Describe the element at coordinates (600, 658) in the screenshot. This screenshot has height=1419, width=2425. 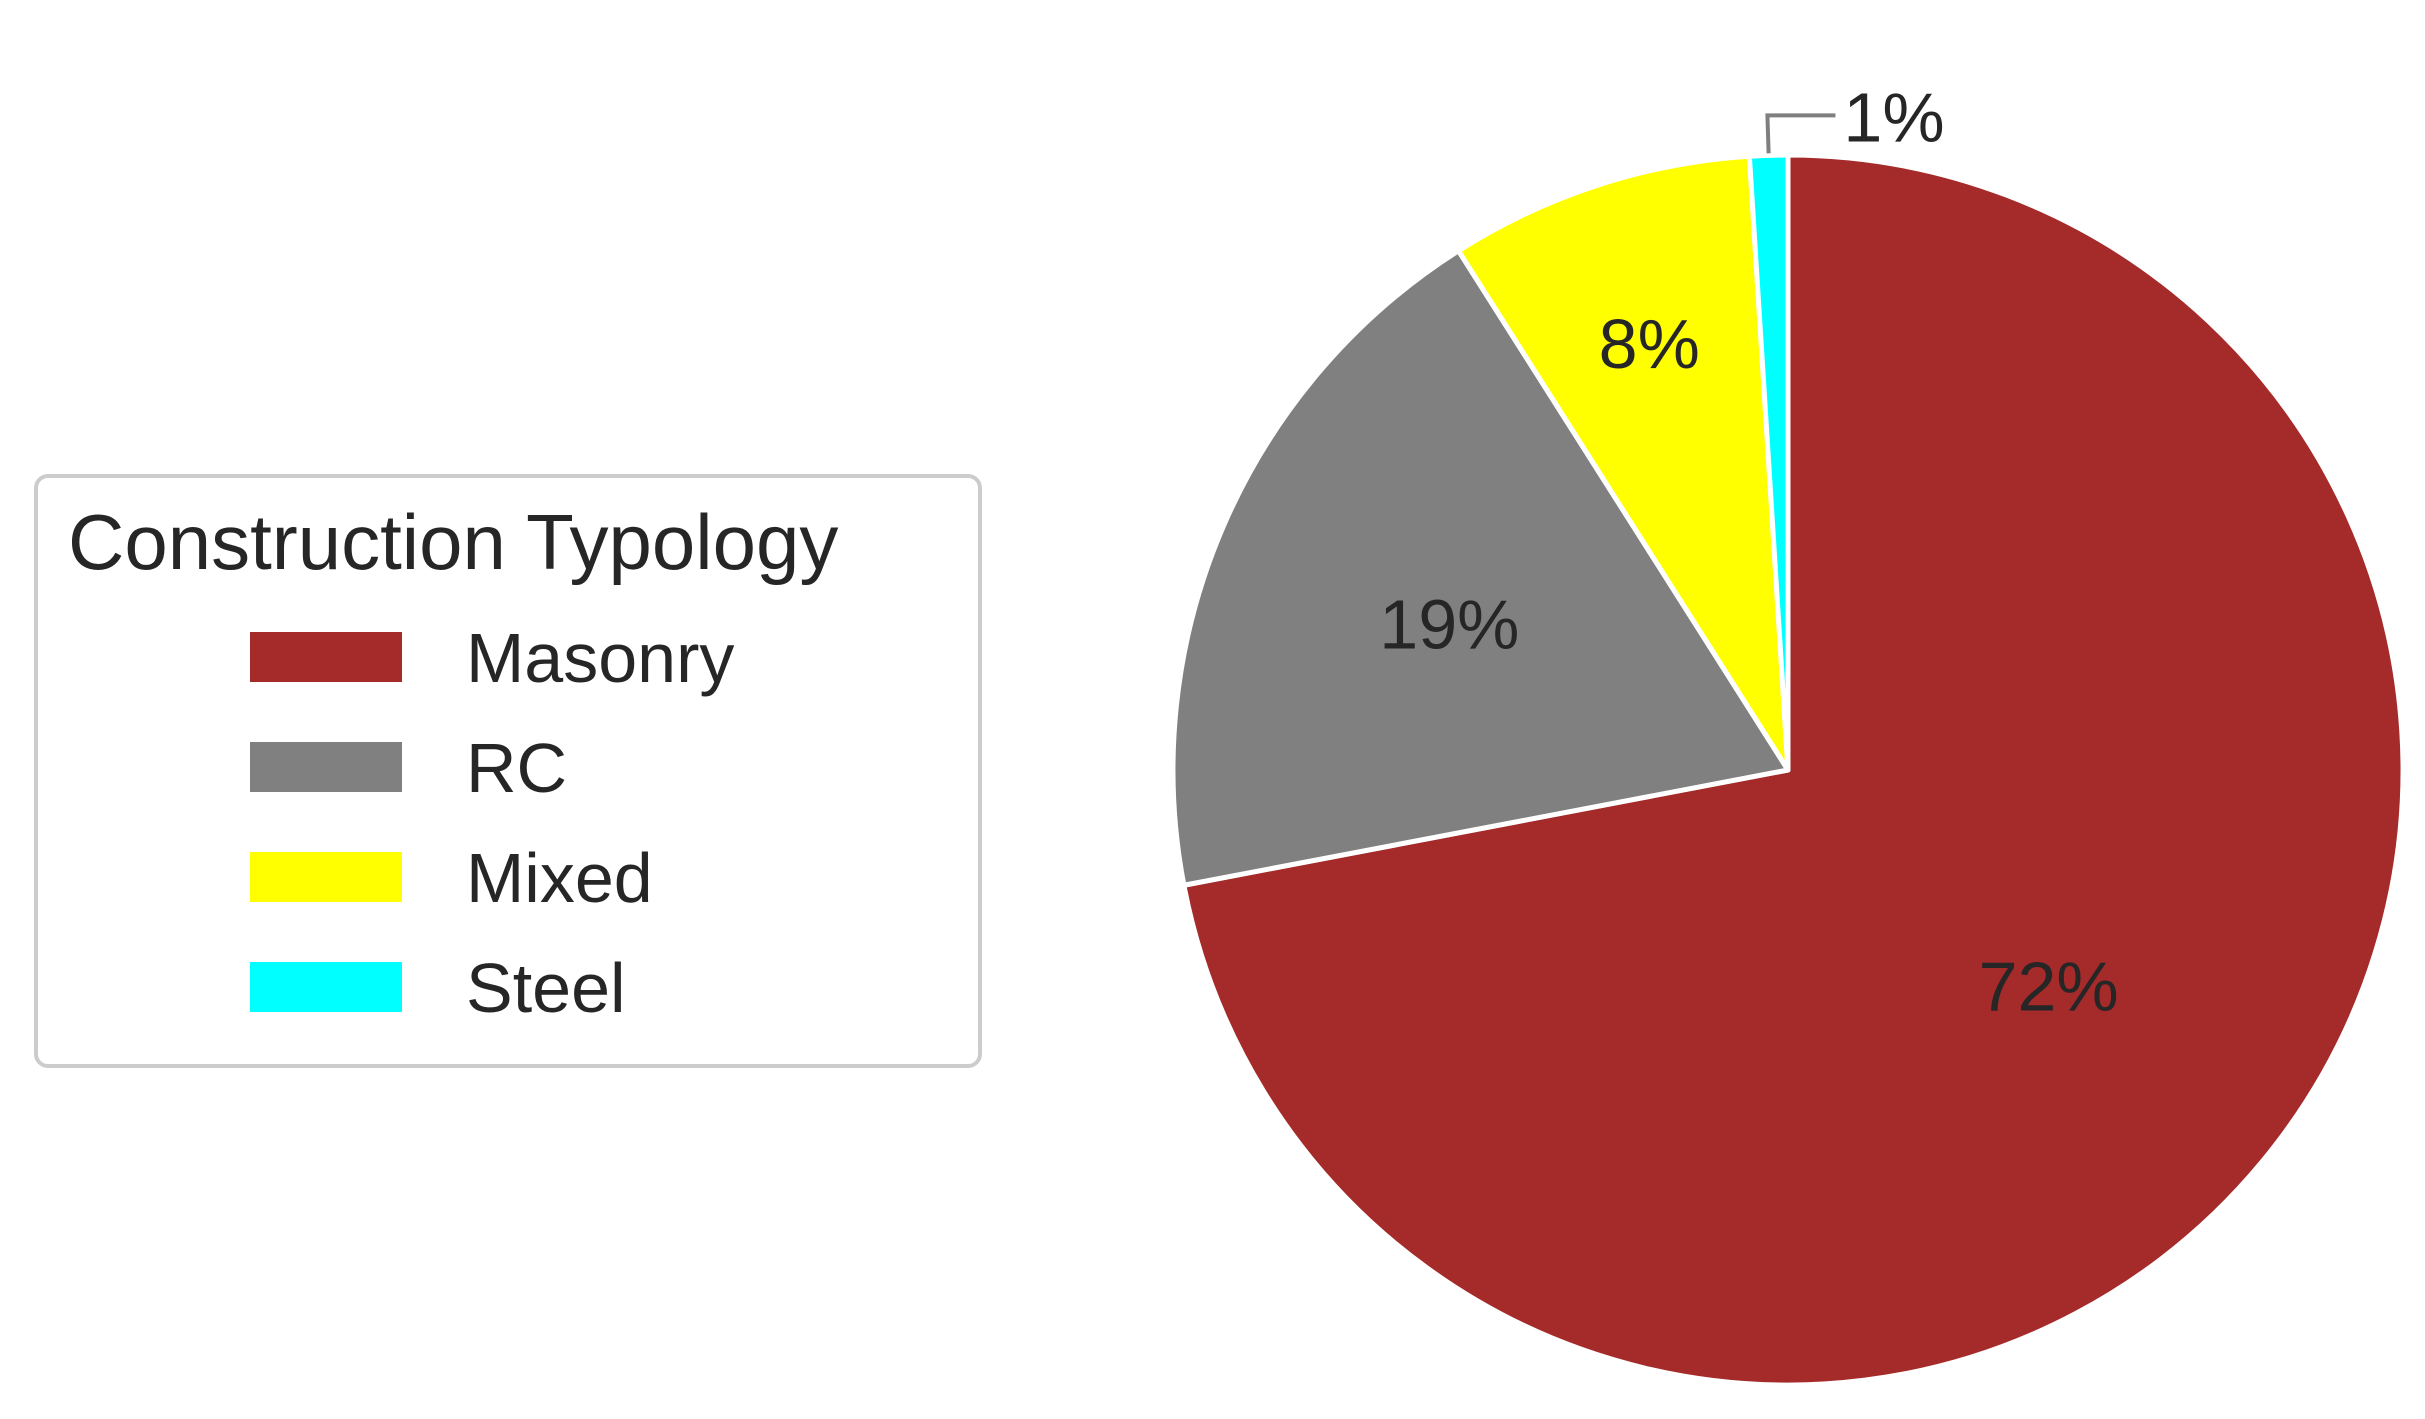
I see `legend-label-masonry: Masonry` at that location.